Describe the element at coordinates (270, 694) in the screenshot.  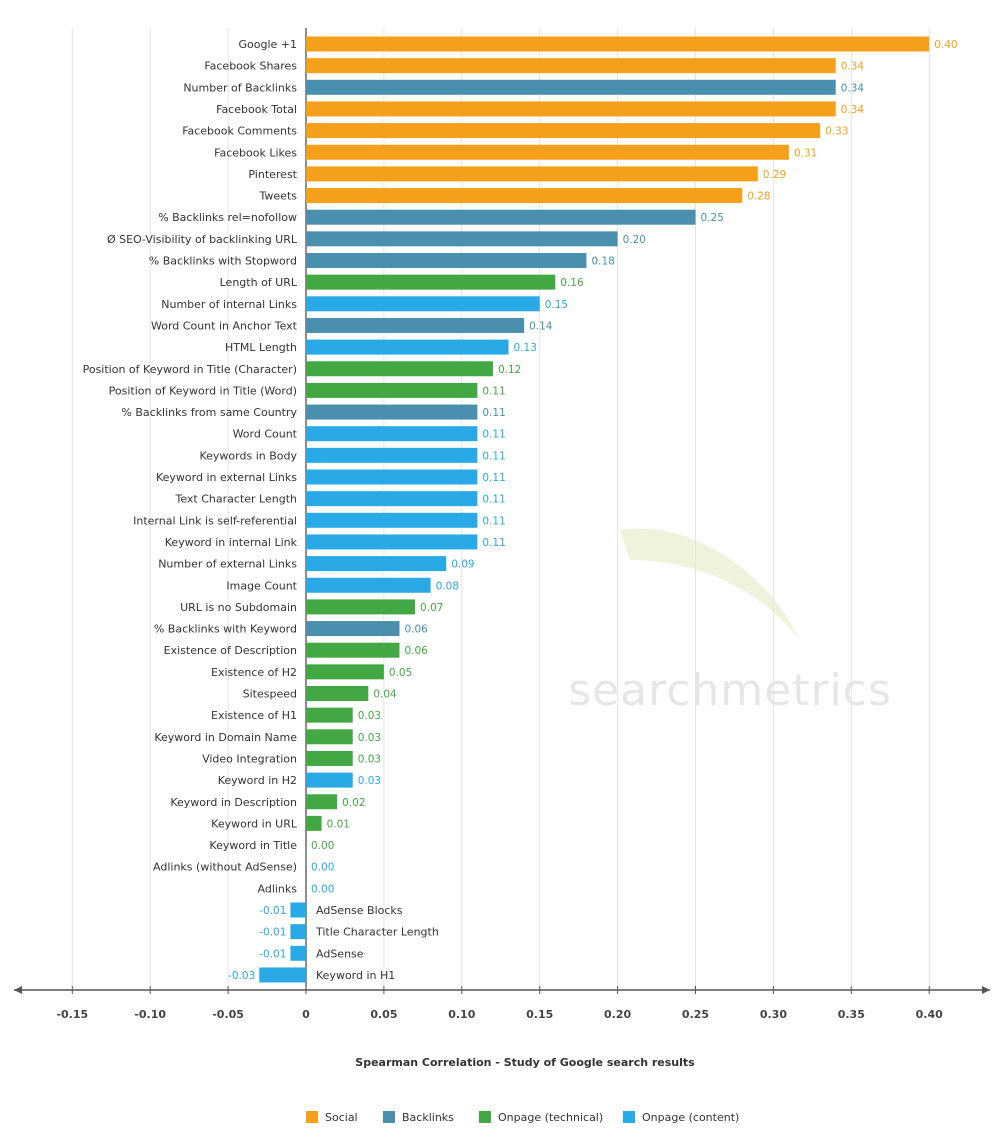
I see `category-label: Sitespeed` at that location.